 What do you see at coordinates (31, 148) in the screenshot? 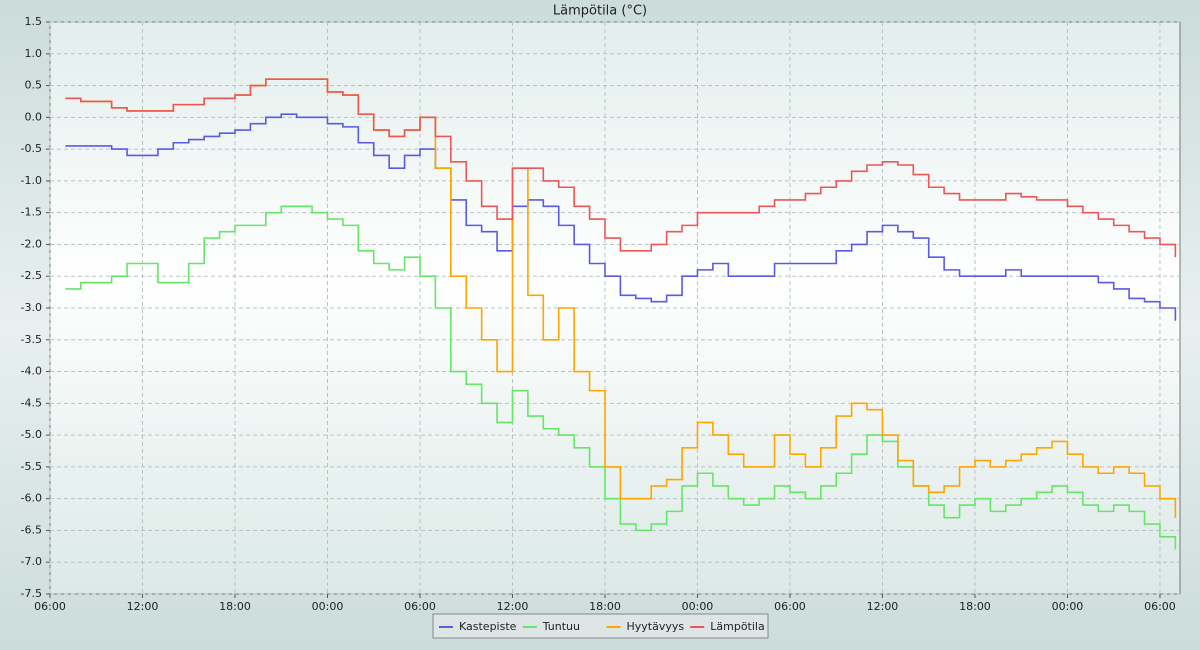
I see `y-tick-label: -0.5` at bounding box center [31, 148].